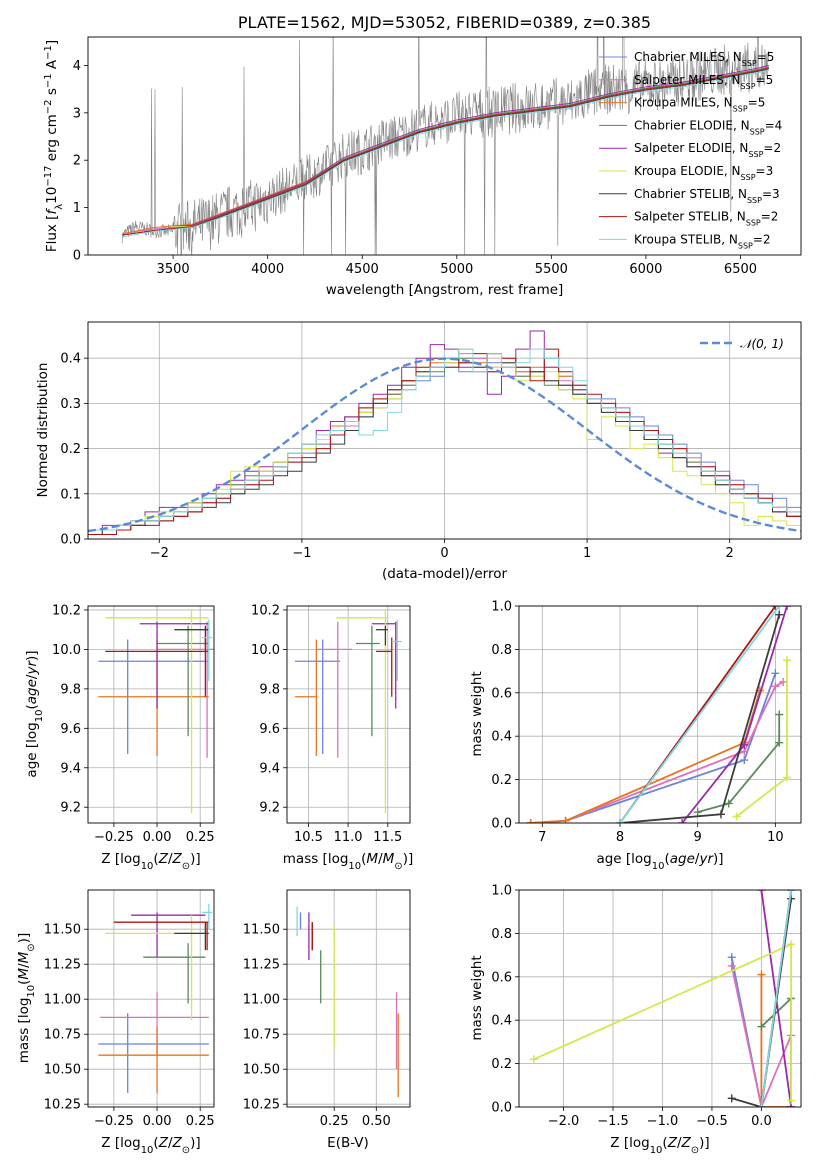  Describe the element at coordinates (740, 269) in the screenshot. I see `x-tick-label: 6500` at that location.